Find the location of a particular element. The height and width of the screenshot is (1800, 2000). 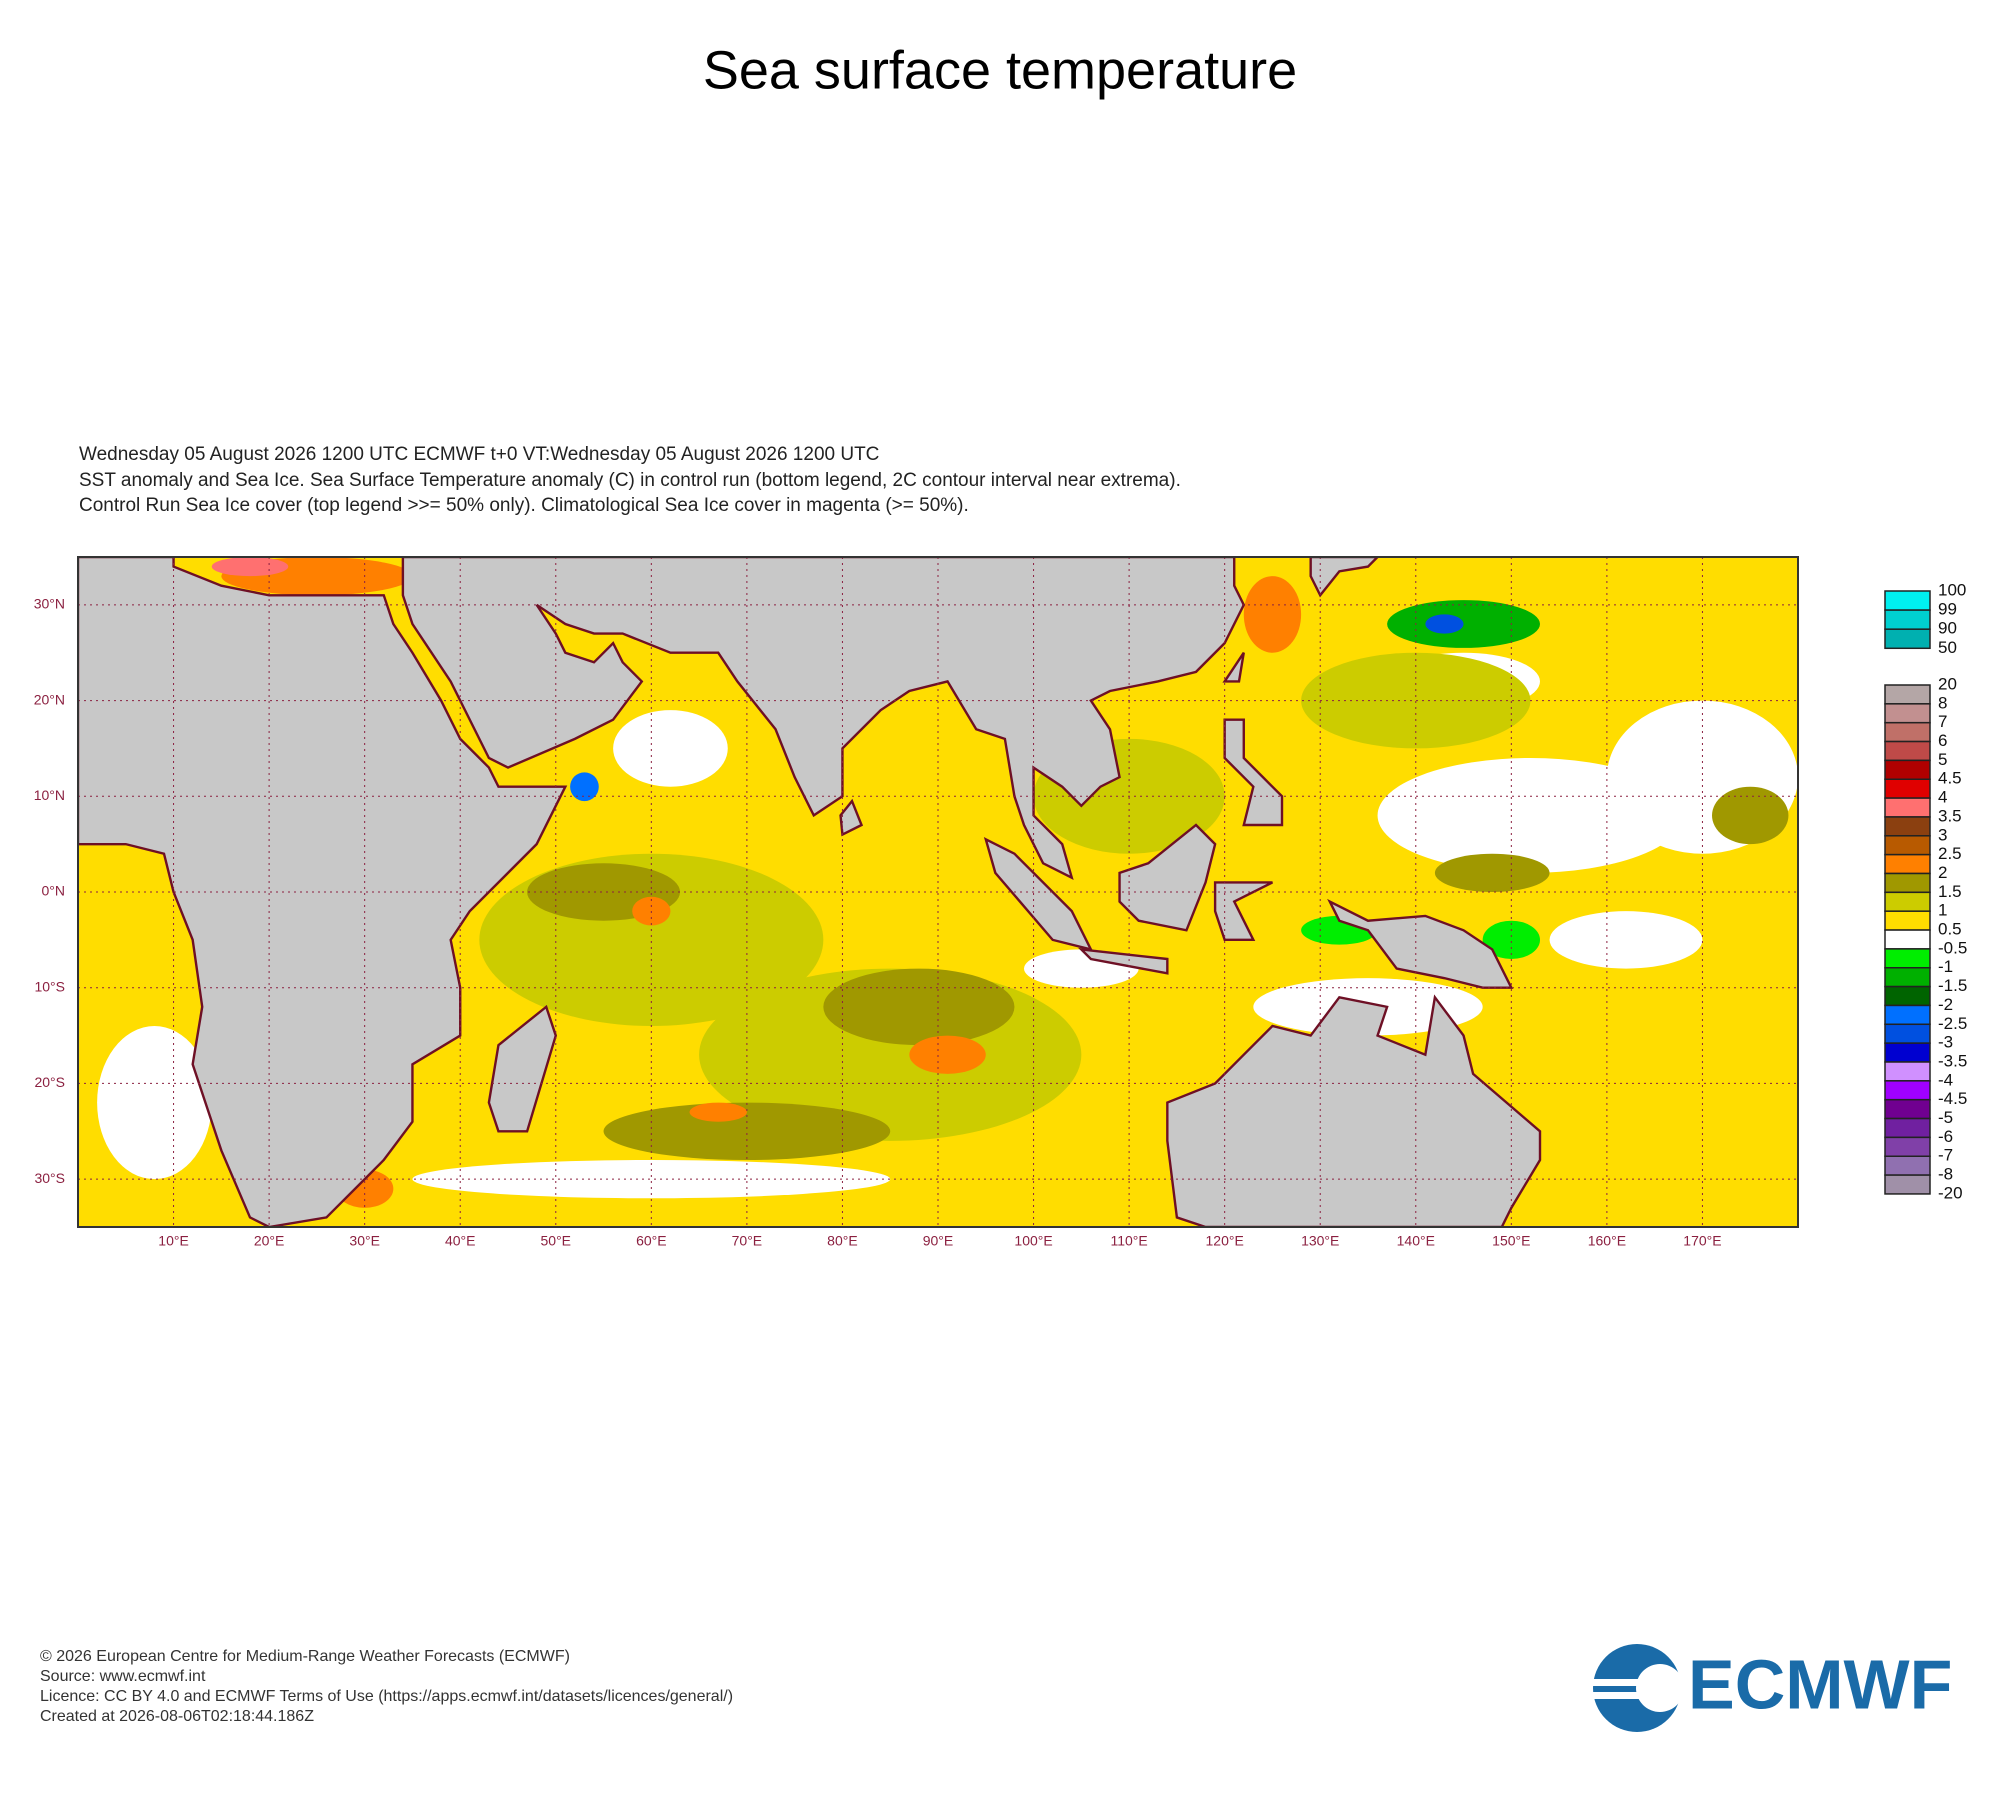

legend-label: -8 is located at coordinates (1945, 1174).